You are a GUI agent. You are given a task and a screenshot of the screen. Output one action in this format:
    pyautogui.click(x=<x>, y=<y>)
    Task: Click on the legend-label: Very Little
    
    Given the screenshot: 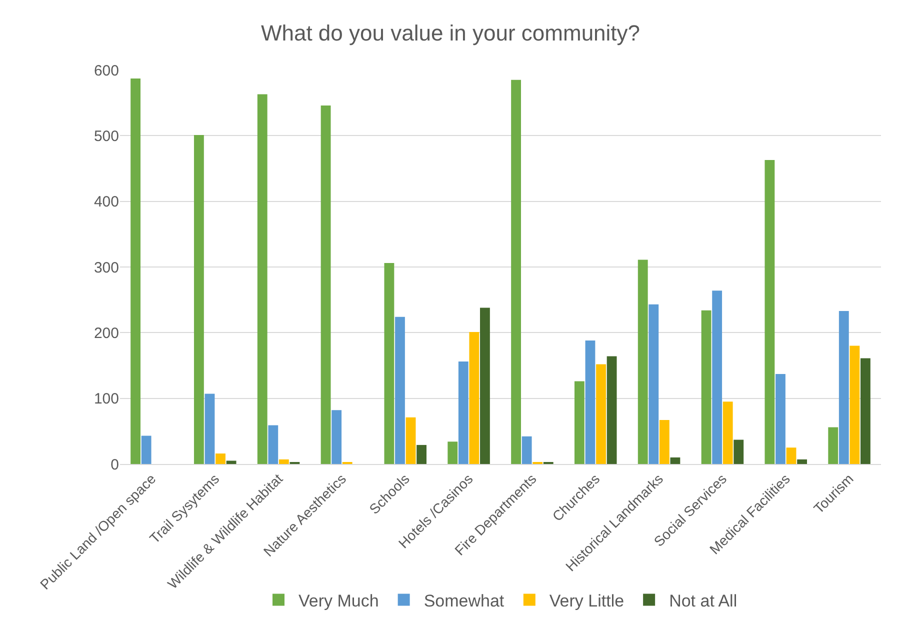 What is the action you would take?
    pyautogui.click(x=586, y=600)
    